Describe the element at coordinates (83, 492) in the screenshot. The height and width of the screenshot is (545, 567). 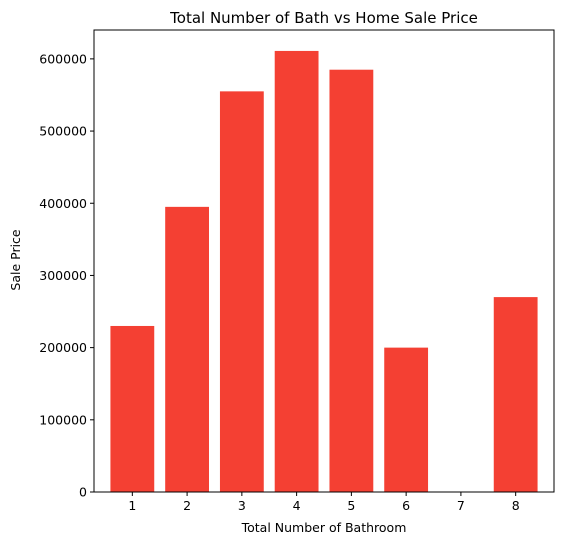
I see `y-tick-label: 0` at that location.